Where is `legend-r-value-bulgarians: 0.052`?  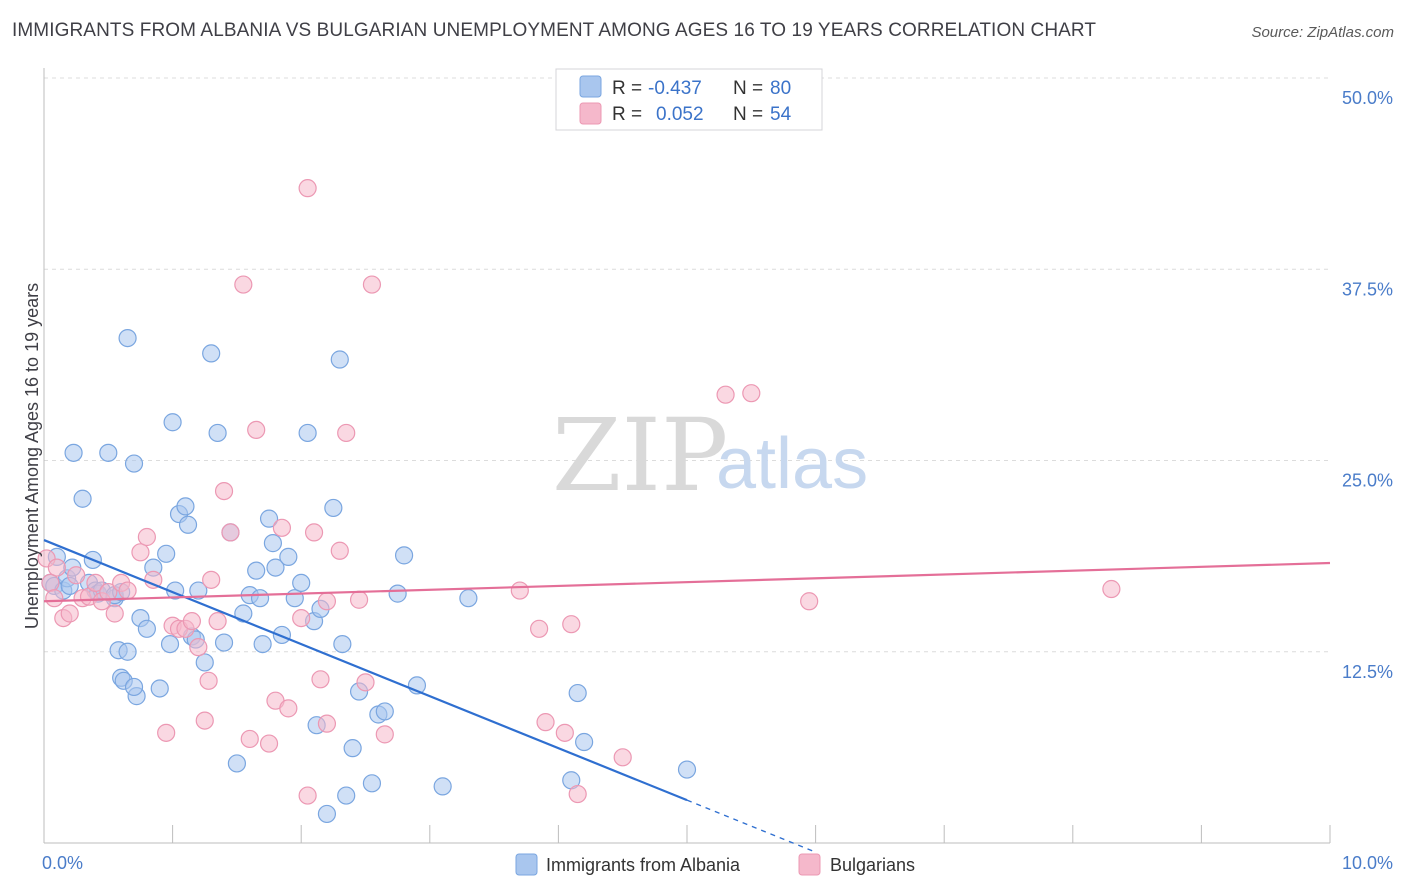
legend-r-value-bulgarians: 0.052 is located at coordinates (680, 114).